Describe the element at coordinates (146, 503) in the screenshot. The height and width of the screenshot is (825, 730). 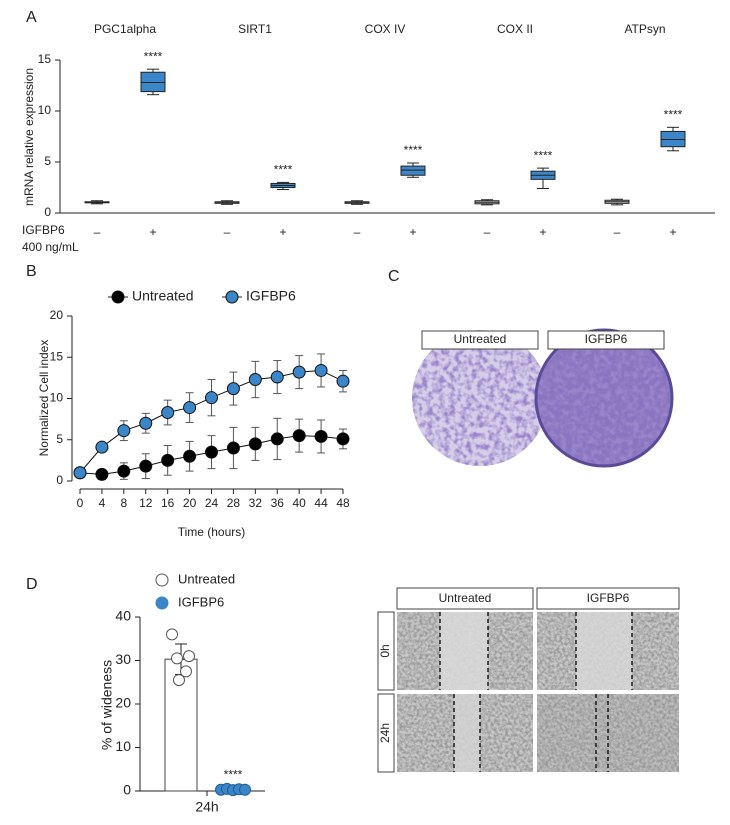
I see `x-tick-label: 12` at that location.